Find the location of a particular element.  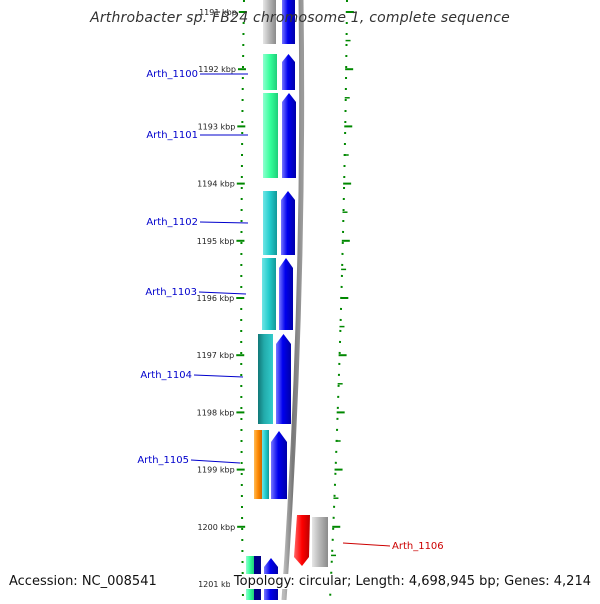

tick-label: 1201 kbp is located at coordinates (217, 584).